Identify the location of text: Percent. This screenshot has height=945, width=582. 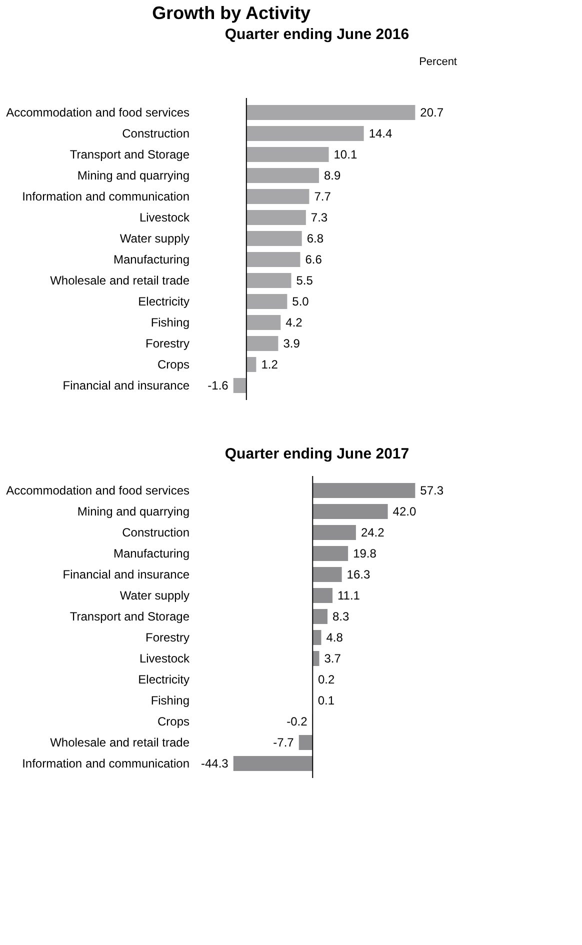
(438, 62).